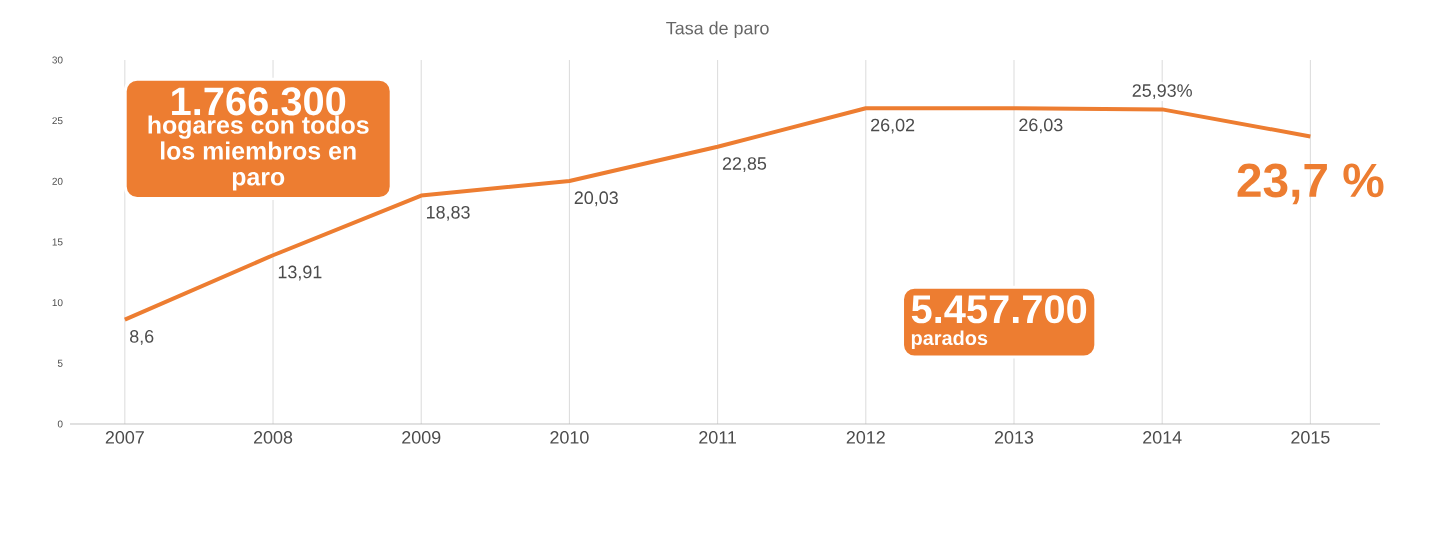 Image resolution: width=1432 pixels, height=550 pixels. I want to click on x-tick-label: 2010, so click(569, 437).